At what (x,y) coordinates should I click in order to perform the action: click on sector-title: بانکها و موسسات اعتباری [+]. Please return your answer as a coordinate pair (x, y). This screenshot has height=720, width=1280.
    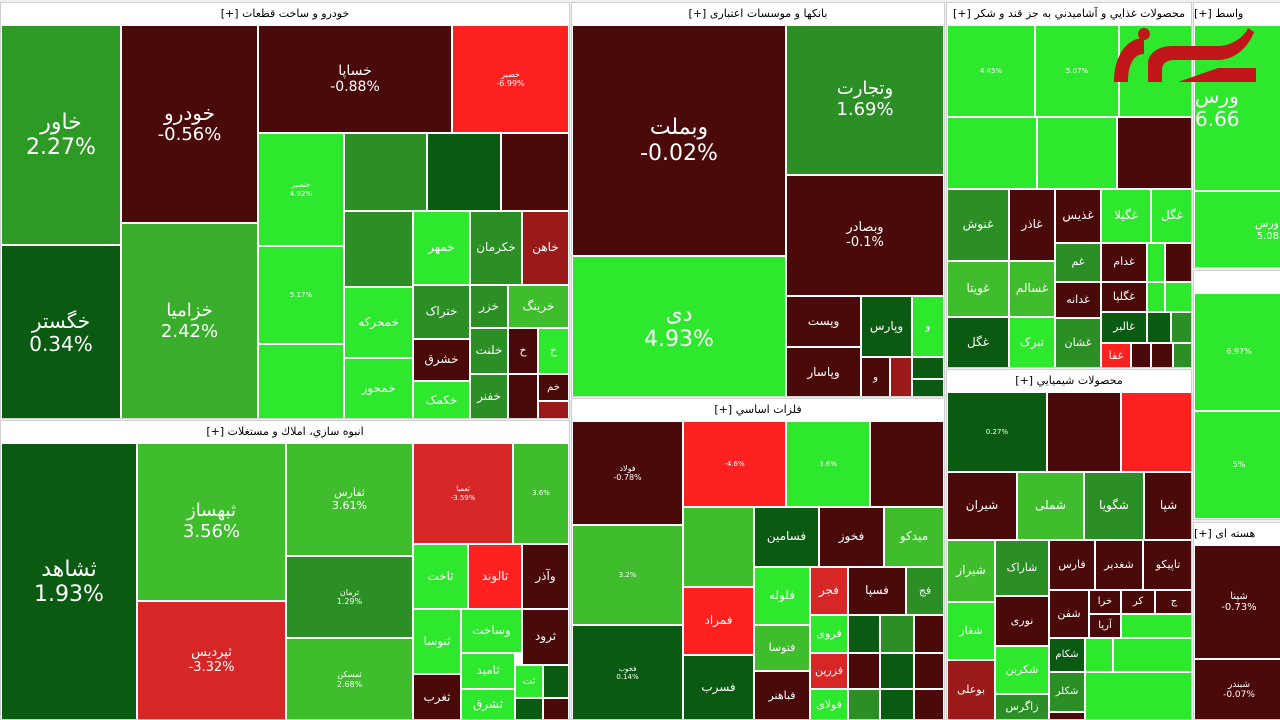
    Looking at the image, I should click on (758, 14).